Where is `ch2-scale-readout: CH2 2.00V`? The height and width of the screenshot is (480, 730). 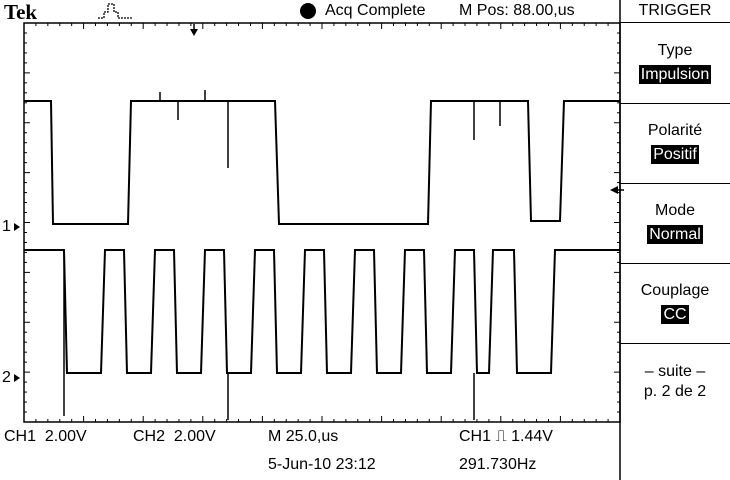 ch2-scale-readout: CH2 2.00V is located at coordinates (174, 436).